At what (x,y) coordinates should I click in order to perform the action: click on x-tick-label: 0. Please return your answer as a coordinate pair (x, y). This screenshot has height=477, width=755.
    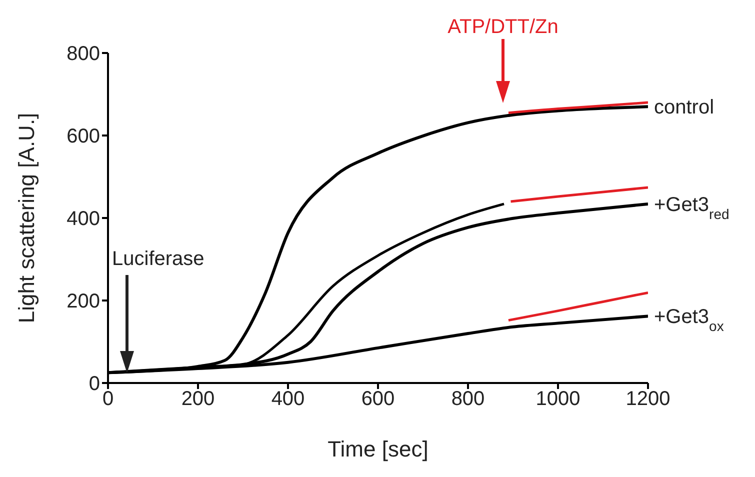
    Looking at the image, I should click on (108, 399).